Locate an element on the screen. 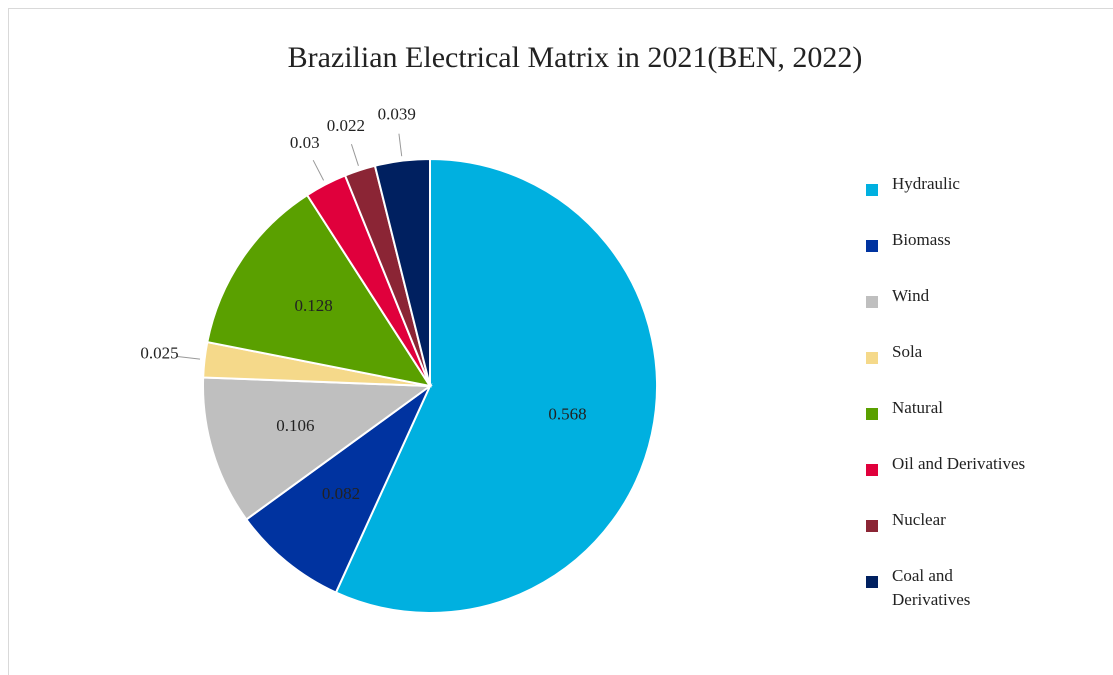 Image resolution: width=1113 pixels, height=675 pixels. legend-item: Natural is located at coordinates (986, 424).